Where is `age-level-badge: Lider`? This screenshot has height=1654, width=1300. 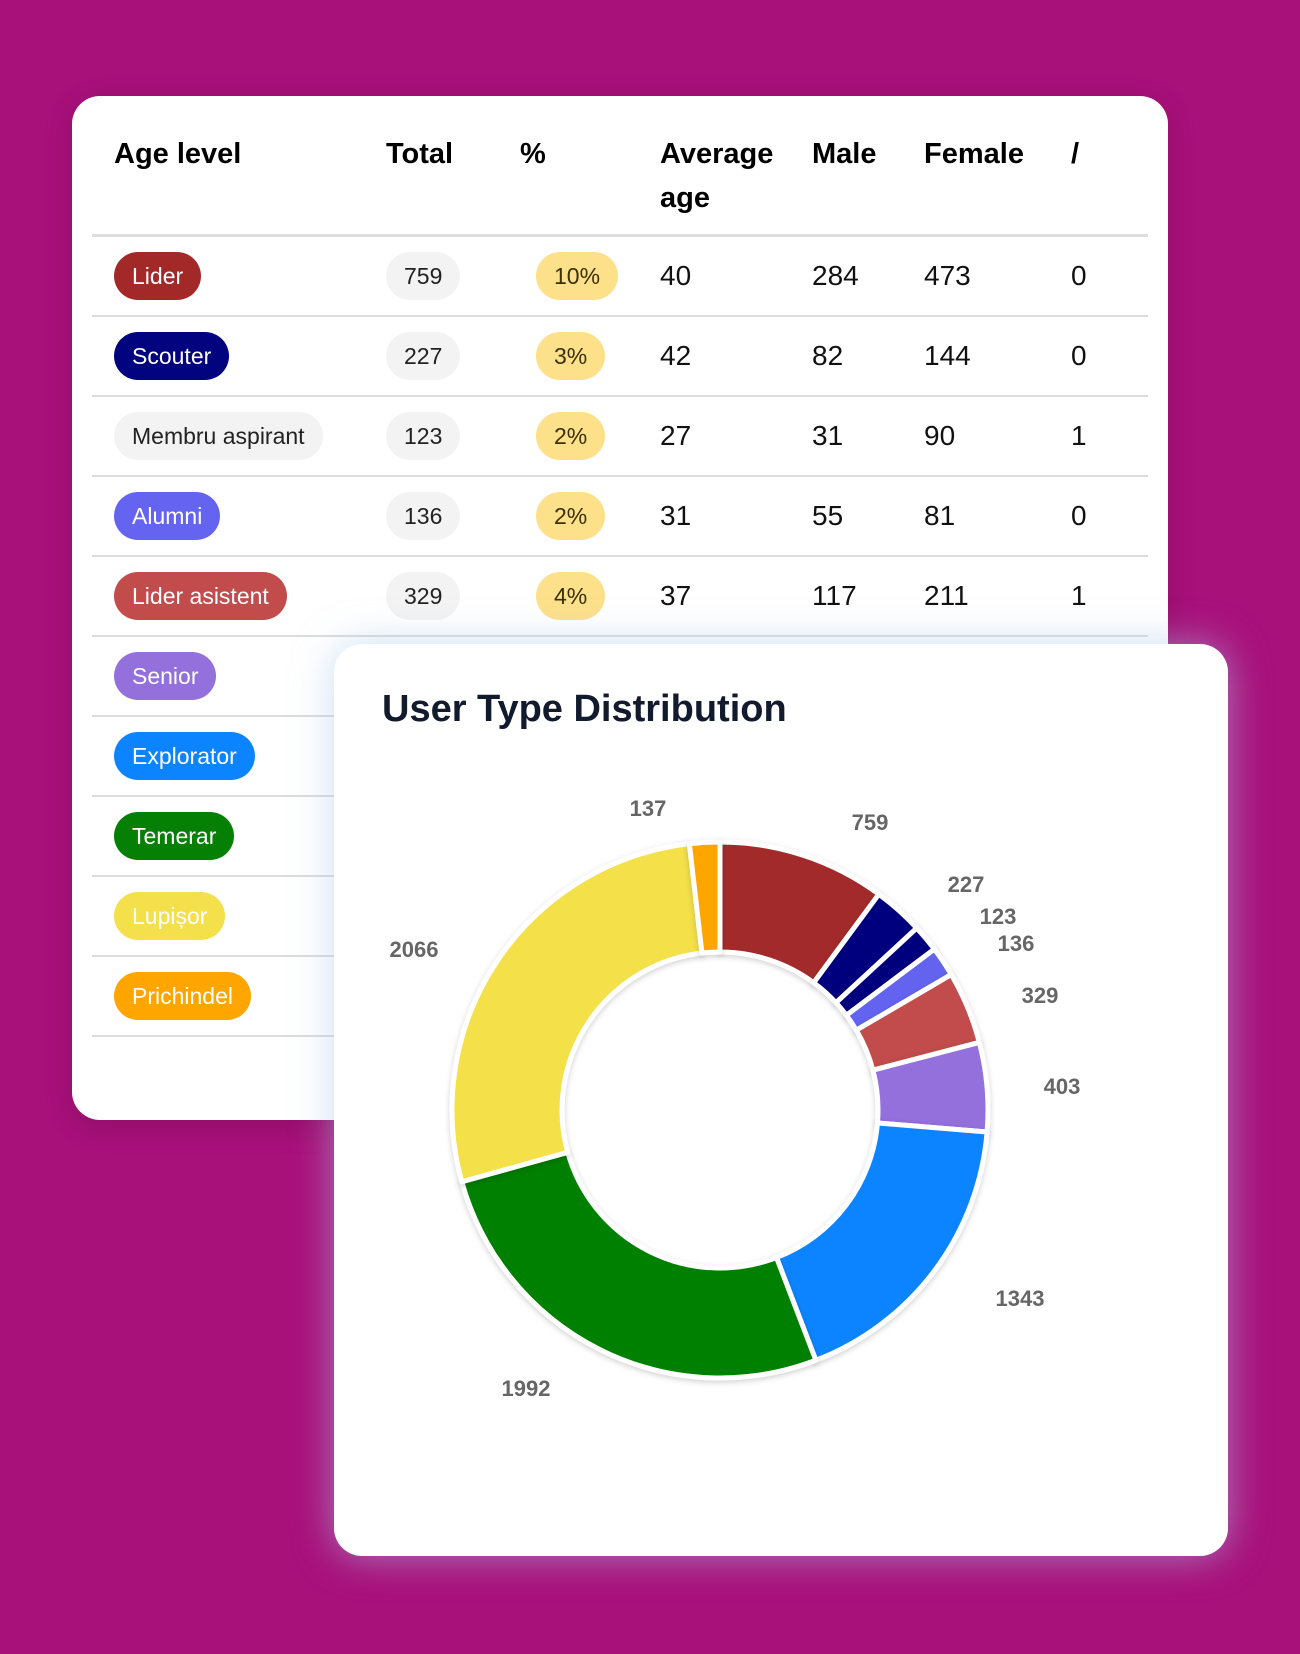
age-level-badge: Lider is located at coordinates (158, 276).